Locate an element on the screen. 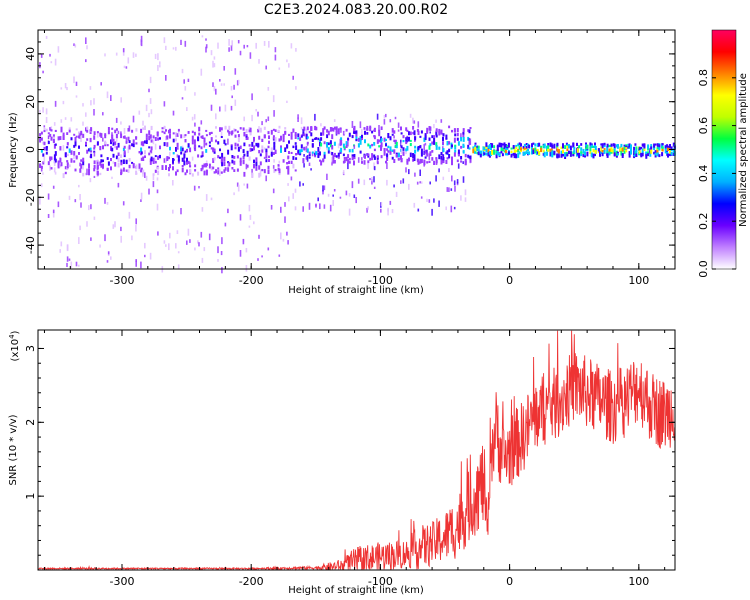 The height and width of the screenshot is (600, 750). y-tick-label: 0 is located at coordinates (30, 149).